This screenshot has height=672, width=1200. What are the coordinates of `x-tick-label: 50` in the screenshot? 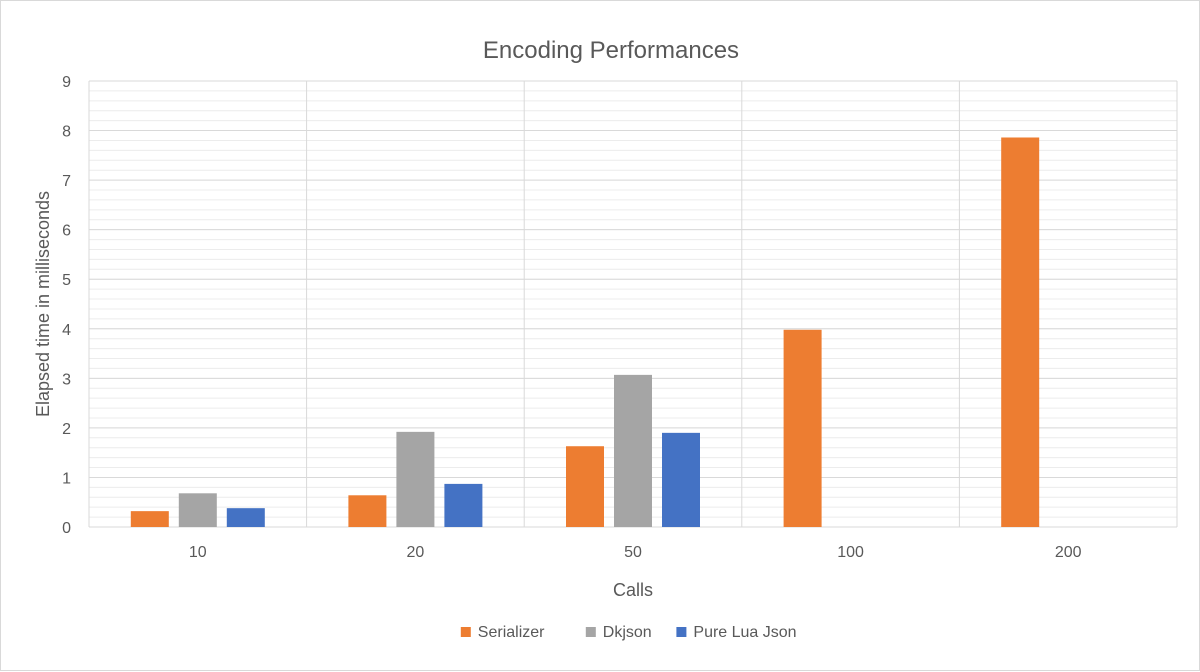 It's located at (633, 552).